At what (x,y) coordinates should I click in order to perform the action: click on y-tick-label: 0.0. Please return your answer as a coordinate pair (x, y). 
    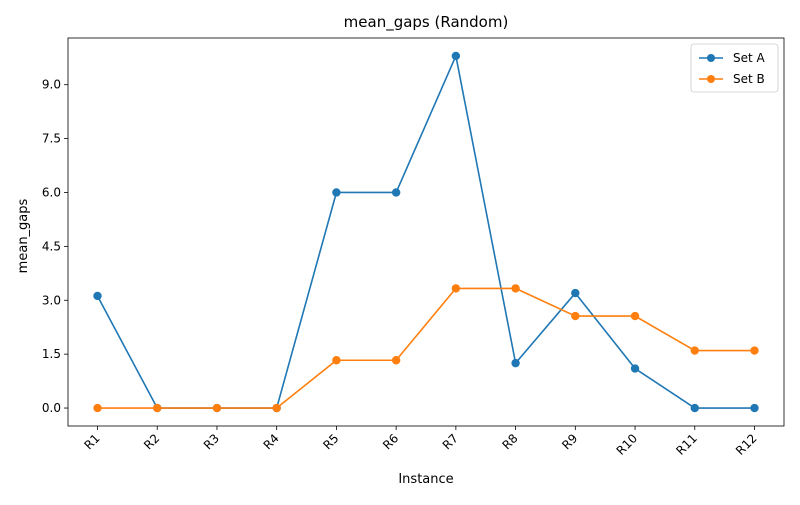
    Looking at the image, I should click on (51, 408).